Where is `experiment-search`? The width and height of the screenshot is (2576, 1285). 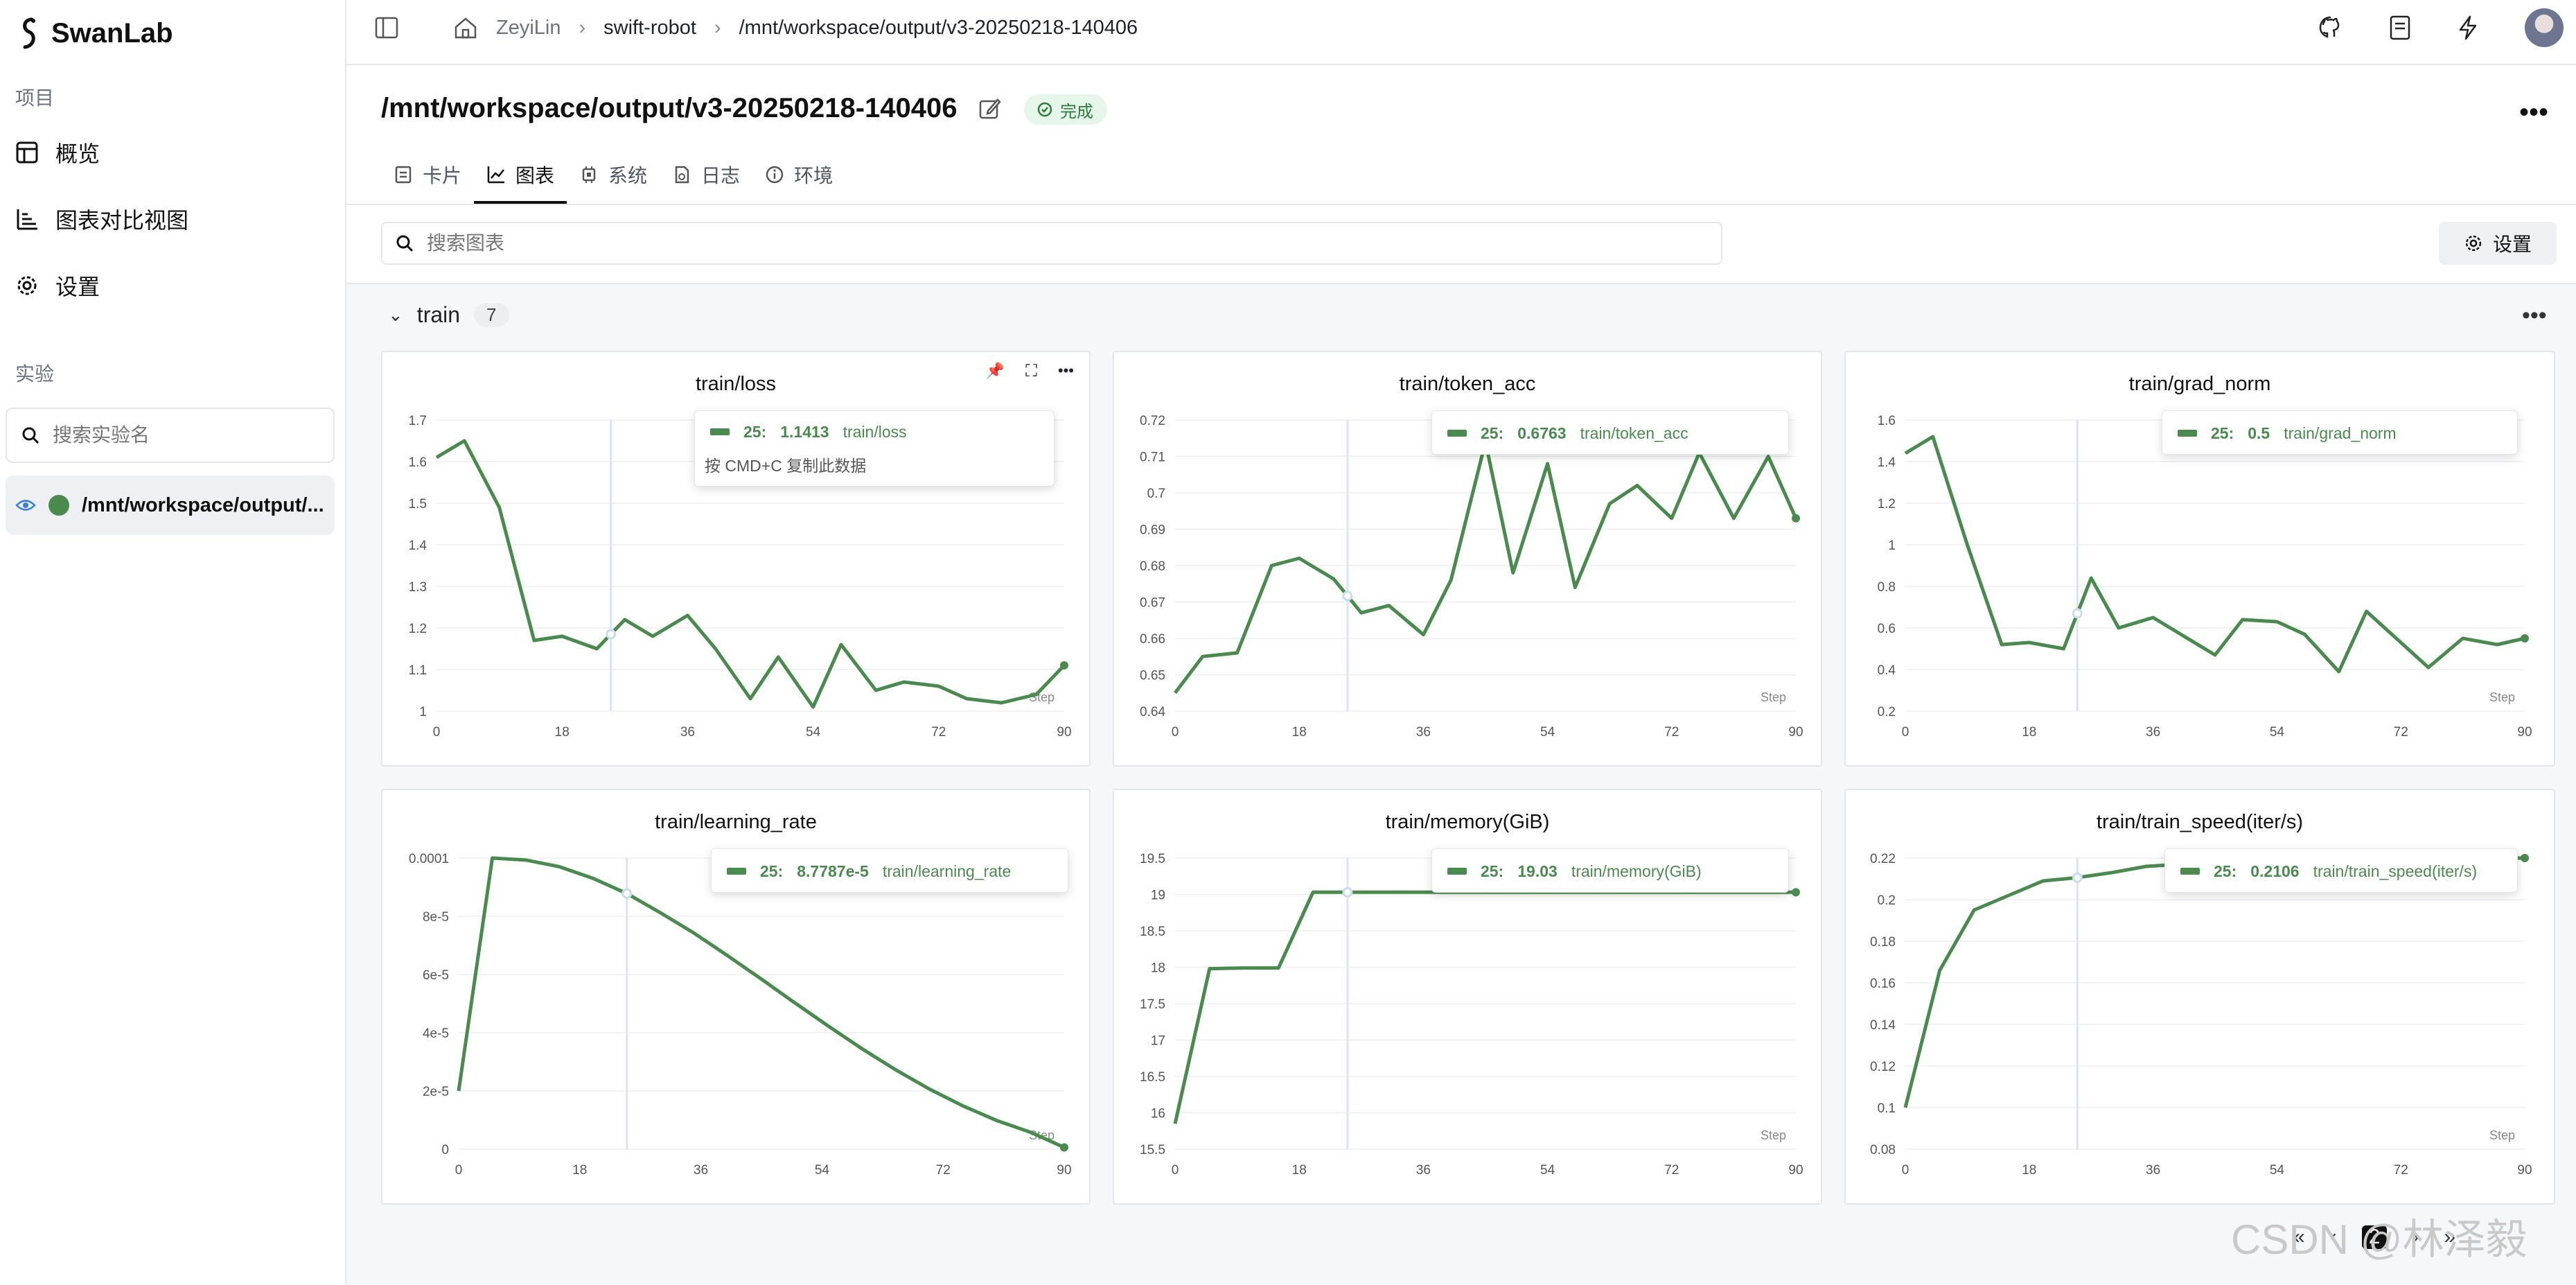
experiment-search is located at coordinates (170, 435).